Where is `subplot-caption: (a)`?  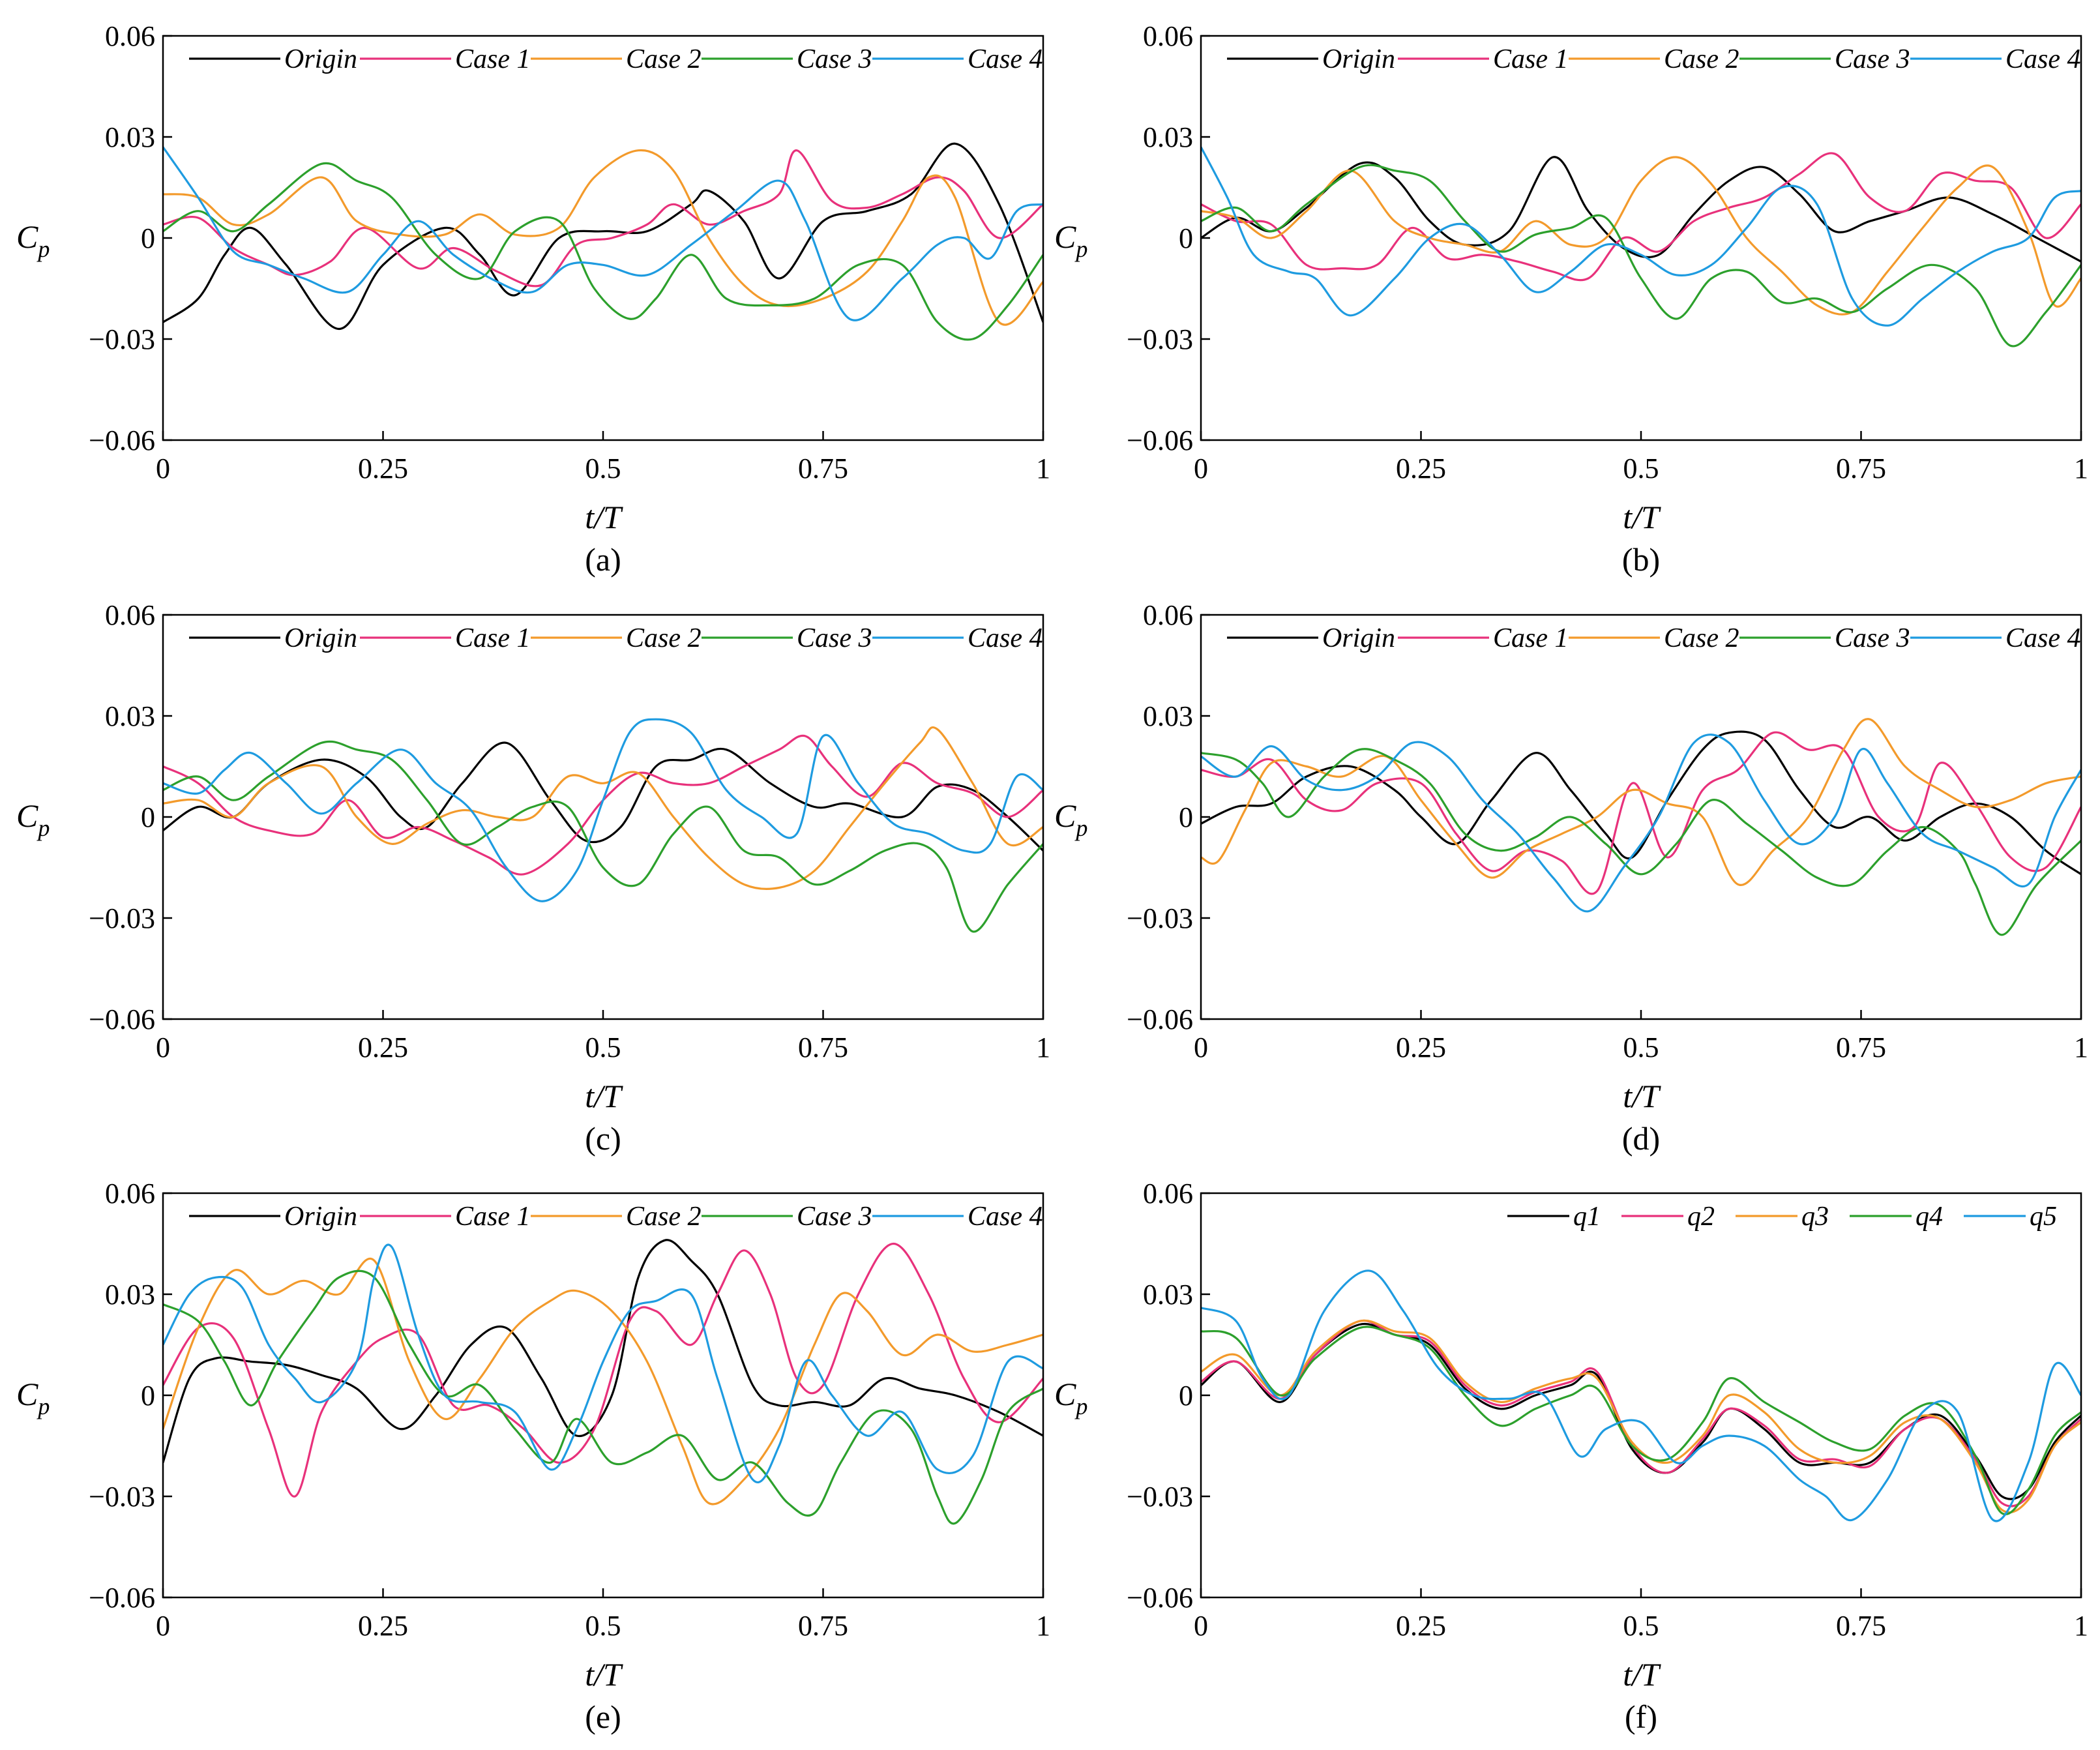
subplot-caption: (a) is located at coordinates (603, 559).